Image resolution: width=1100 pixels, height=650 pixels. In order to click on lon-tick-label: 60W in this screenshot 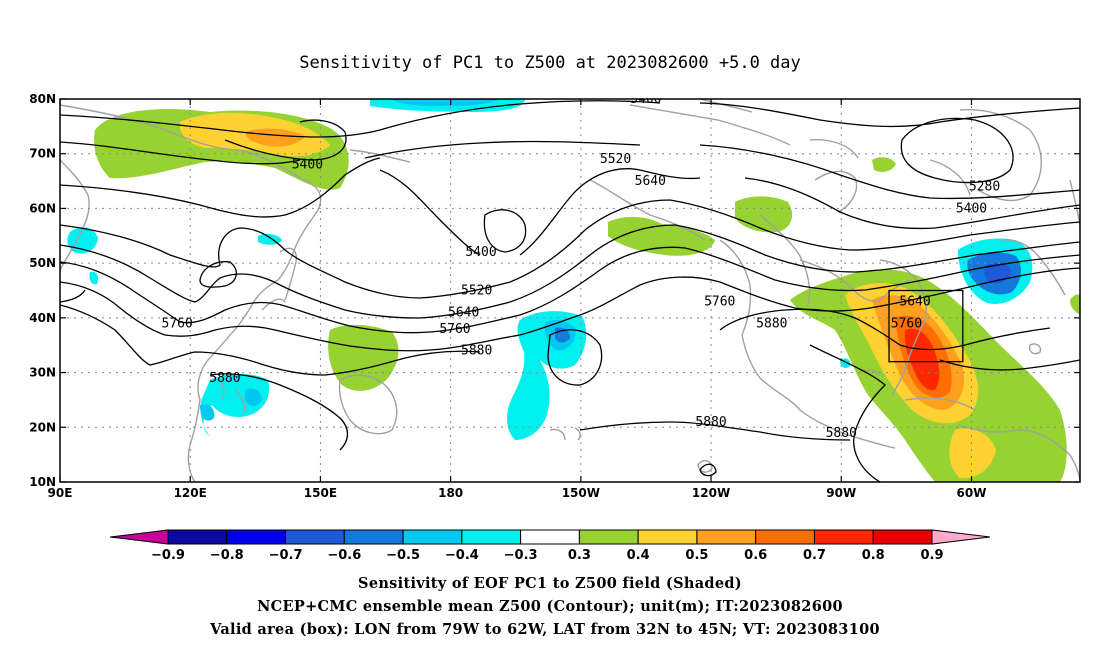, I will do `click(972, 493)`.